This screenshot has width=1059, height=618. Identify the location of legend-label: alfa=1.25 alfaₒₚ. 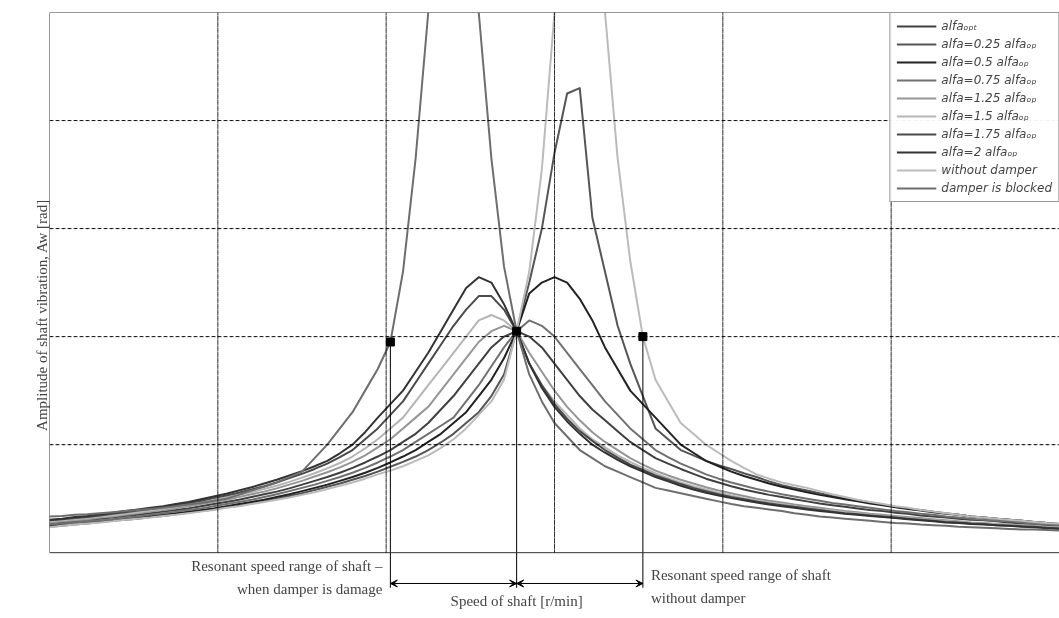
(989, 98).